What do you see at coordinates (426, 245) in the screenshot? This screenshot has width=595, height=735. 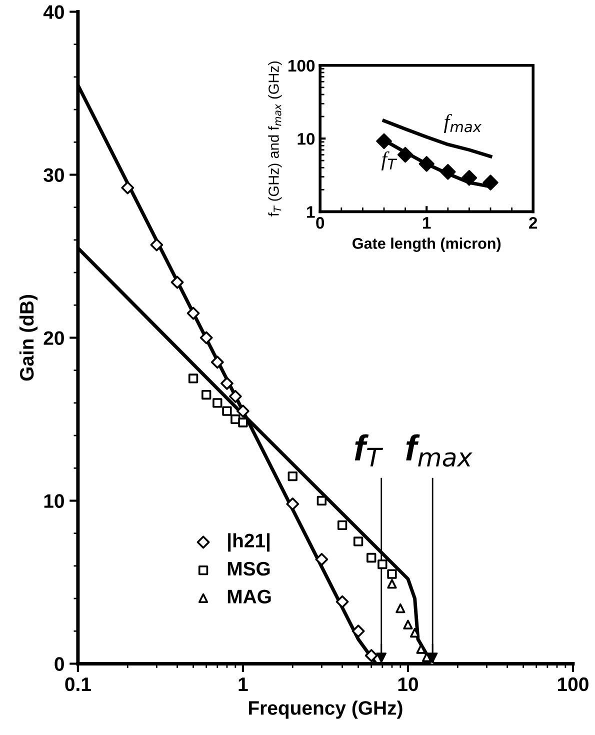 I see `x-axis-title: Gate length (micron)` at bounding box center [426, 245].